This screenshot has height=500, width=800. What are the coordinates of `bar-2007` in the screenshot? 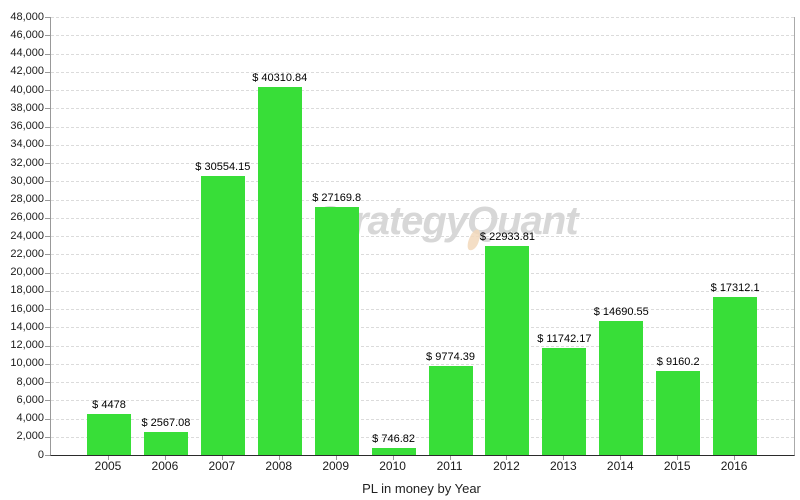 It's located at (222, 315).